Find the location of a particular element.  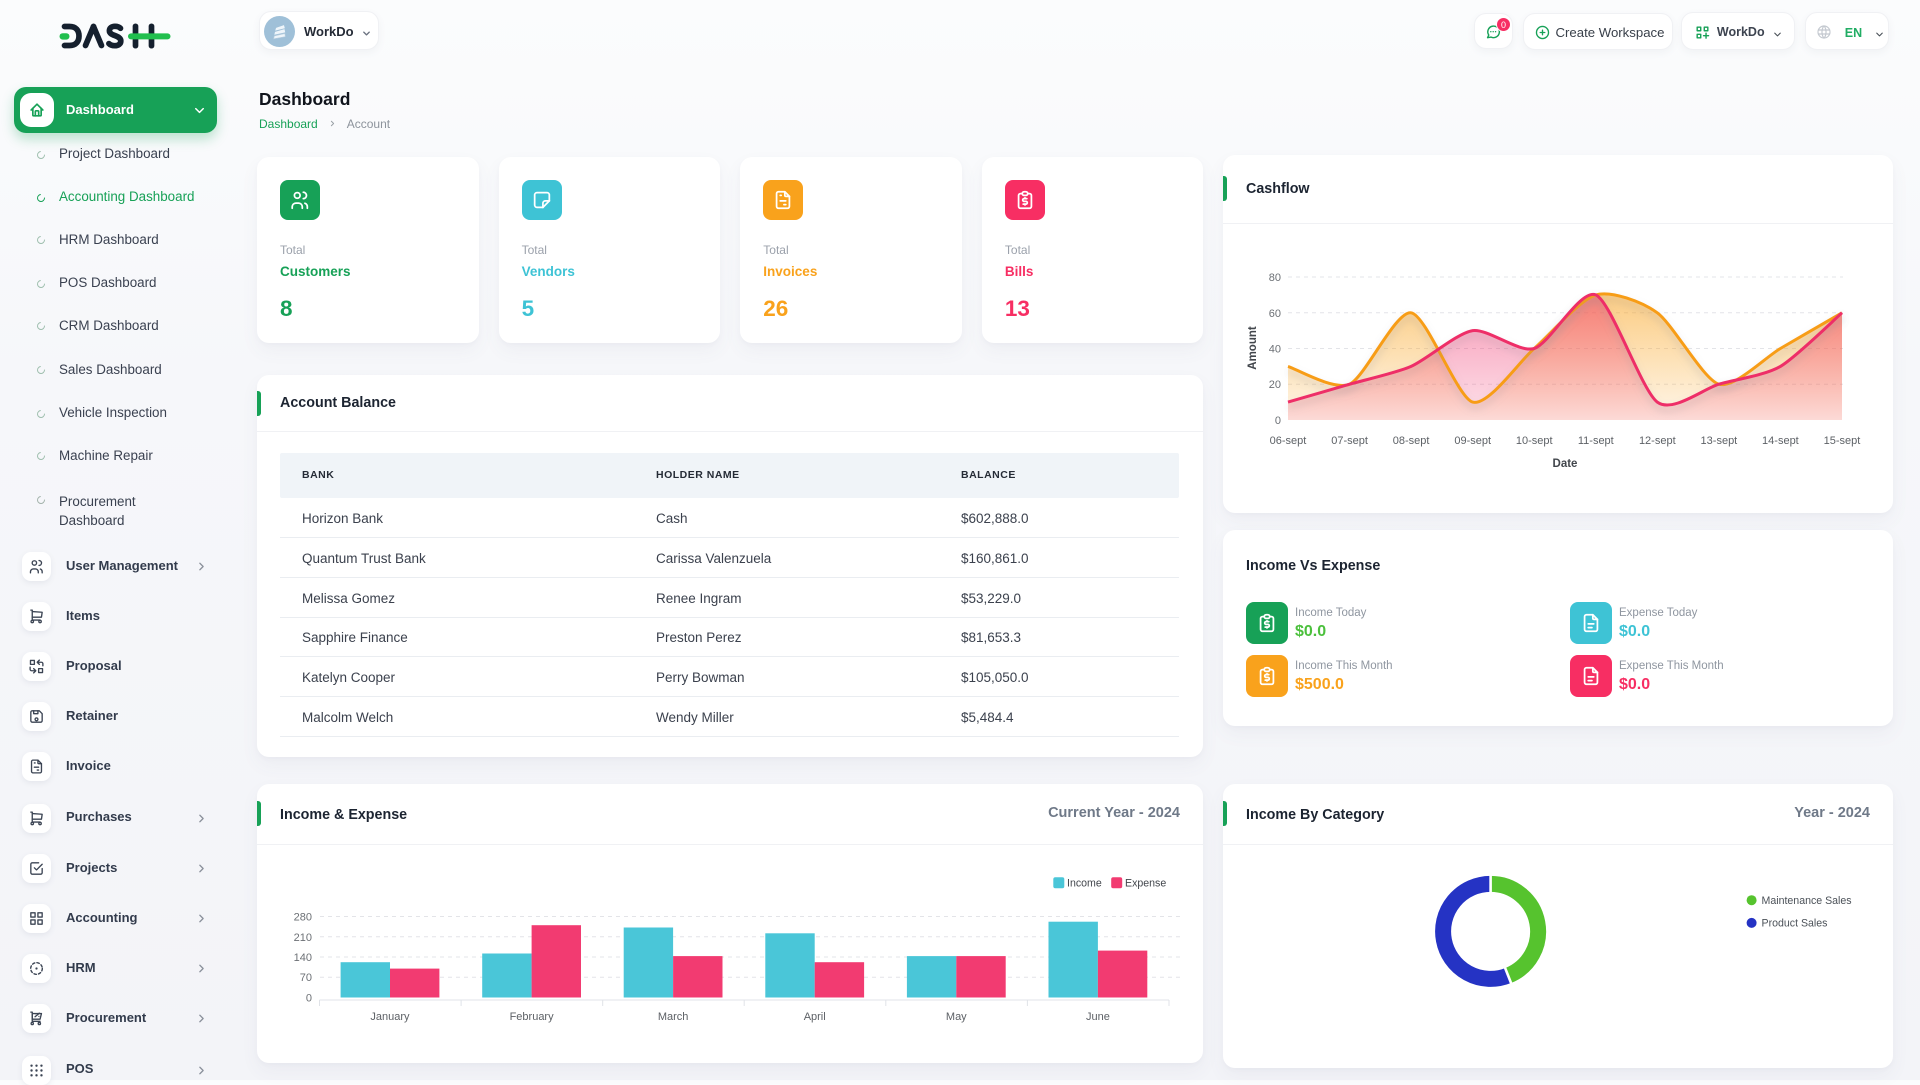

svg-text: May is located at coordinates (956, 1017).